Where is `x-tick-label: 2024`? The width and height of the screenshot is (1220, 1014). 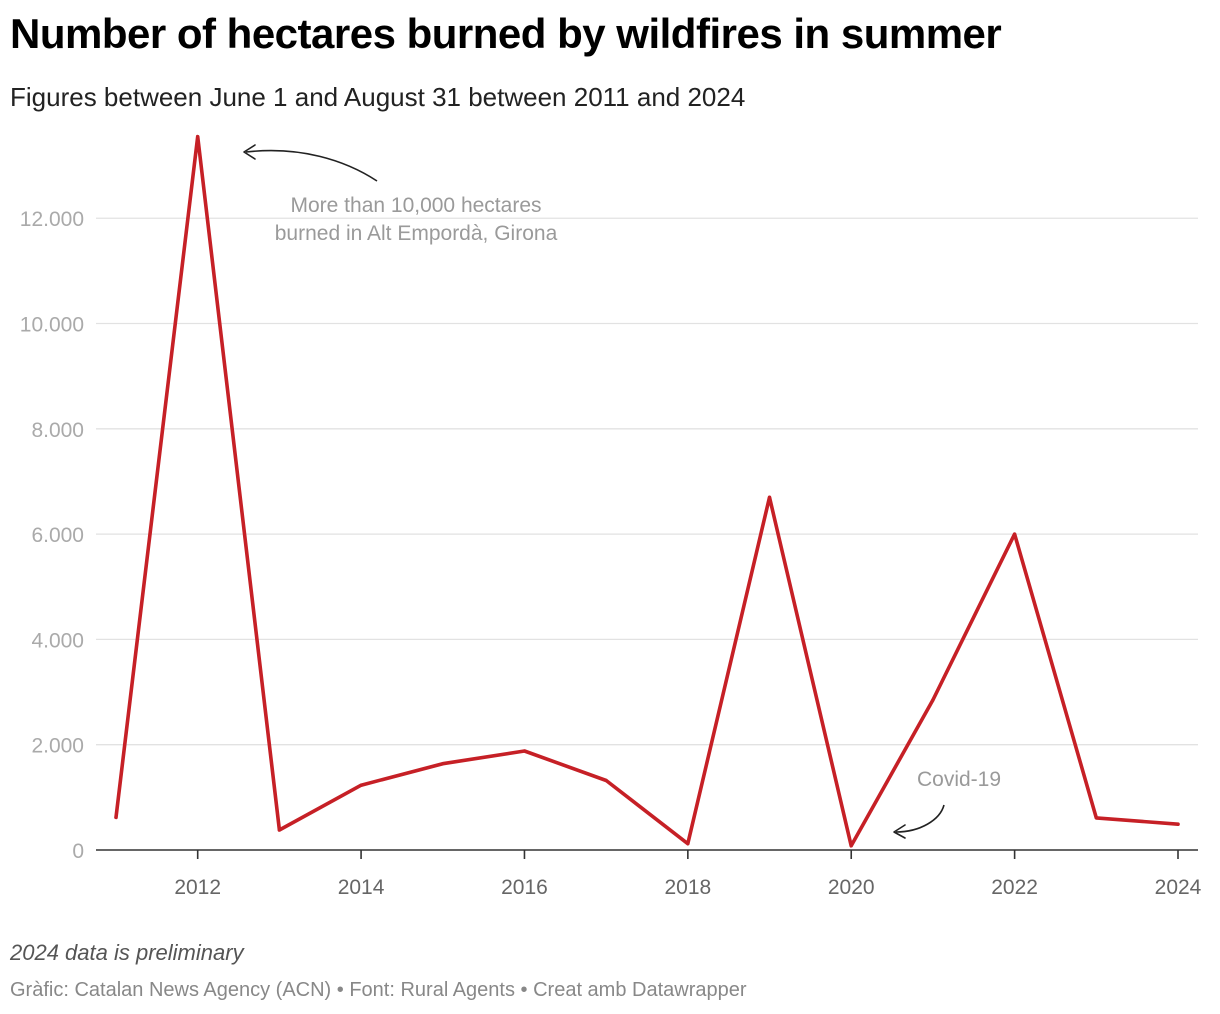
x-tick-label: 2024 is located at coordinates (1178, 887).